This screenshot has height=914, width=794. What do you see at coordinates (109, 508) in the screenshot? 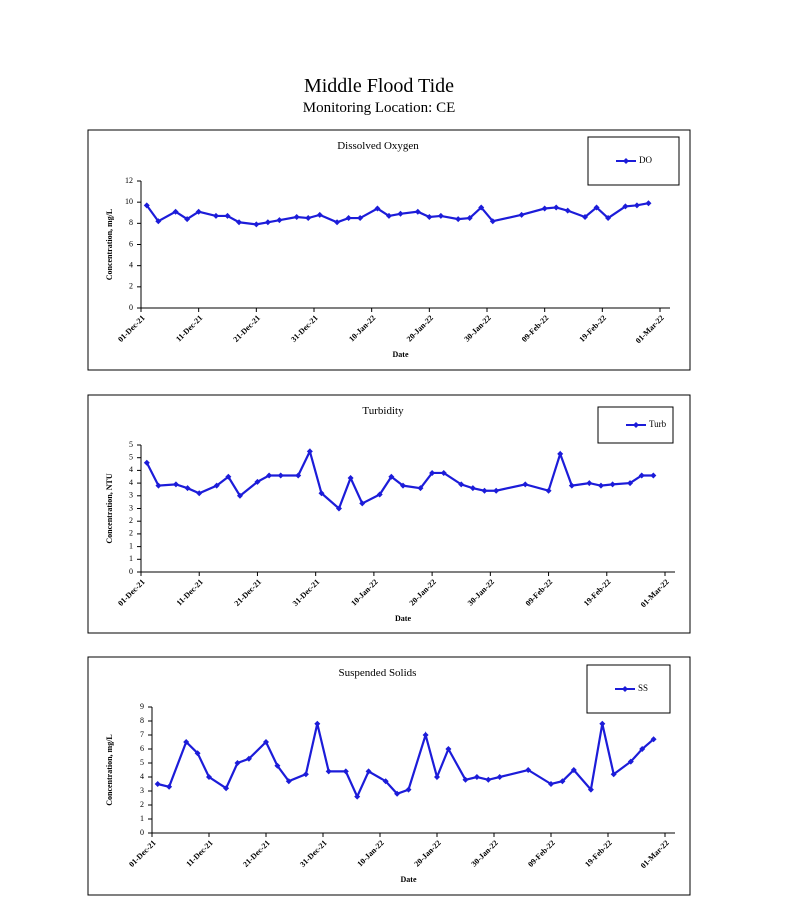
I see `y-axis-label: Concentration, NTU` at bounding box center [109, 508].